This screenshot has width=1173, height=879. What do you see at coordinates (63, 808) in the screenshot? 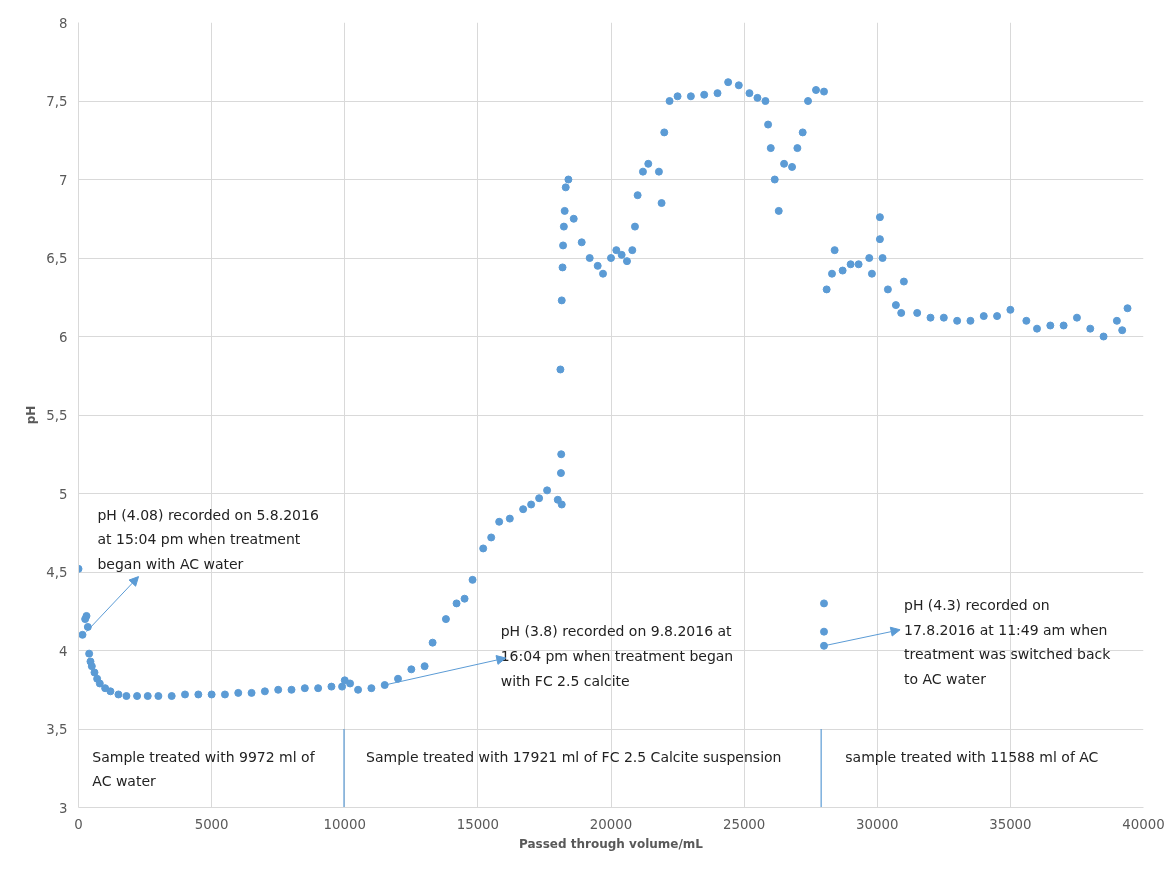
I see `y-tick-label: 3` at bounding box center [63, 808].